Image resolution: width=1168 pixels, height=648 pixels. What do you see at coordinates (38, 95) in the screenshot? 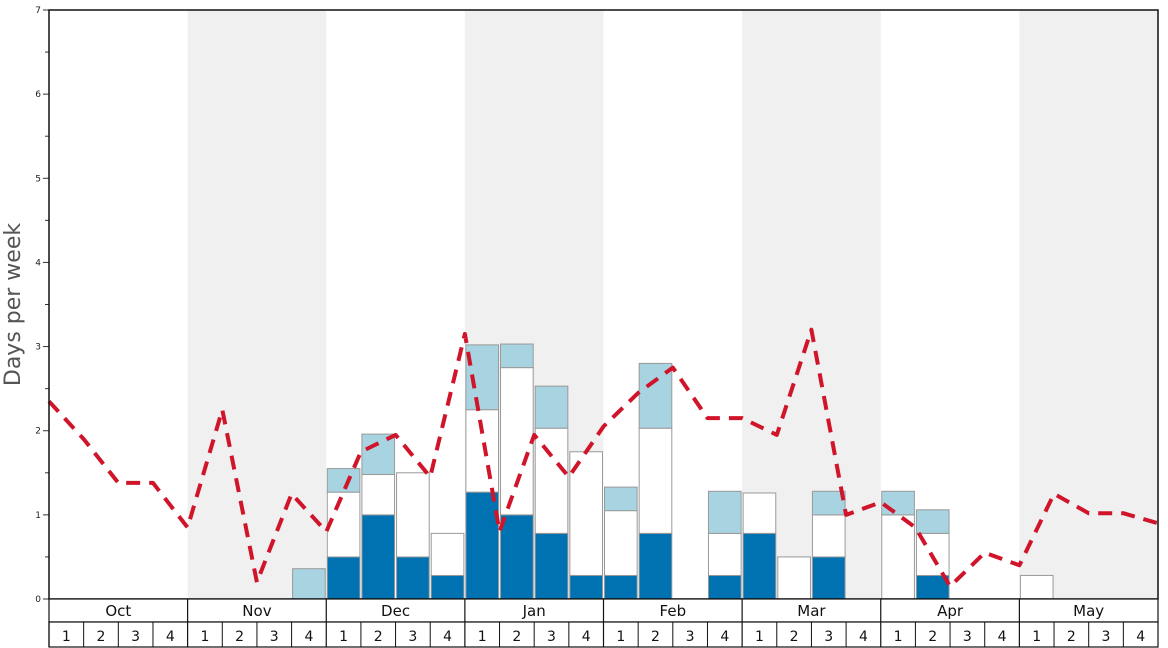
I see `y-tick-label: 6` at bounding box center [38, 95].